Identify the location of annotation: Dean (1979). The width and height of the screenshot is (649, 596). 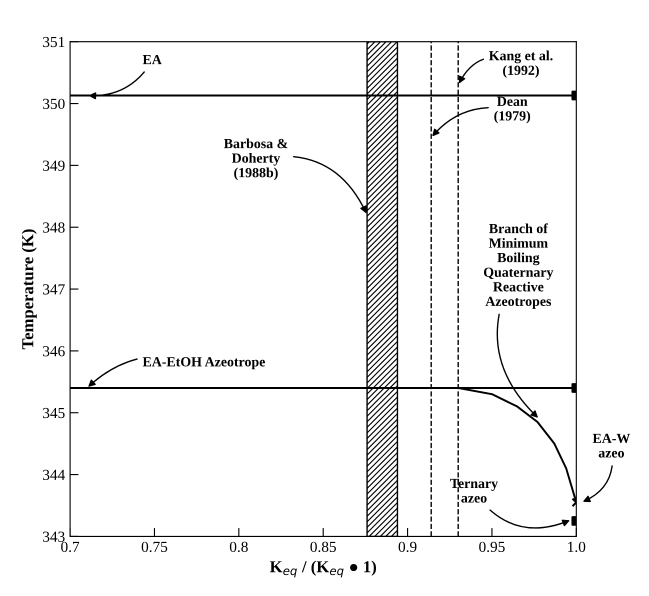
(512, 110).